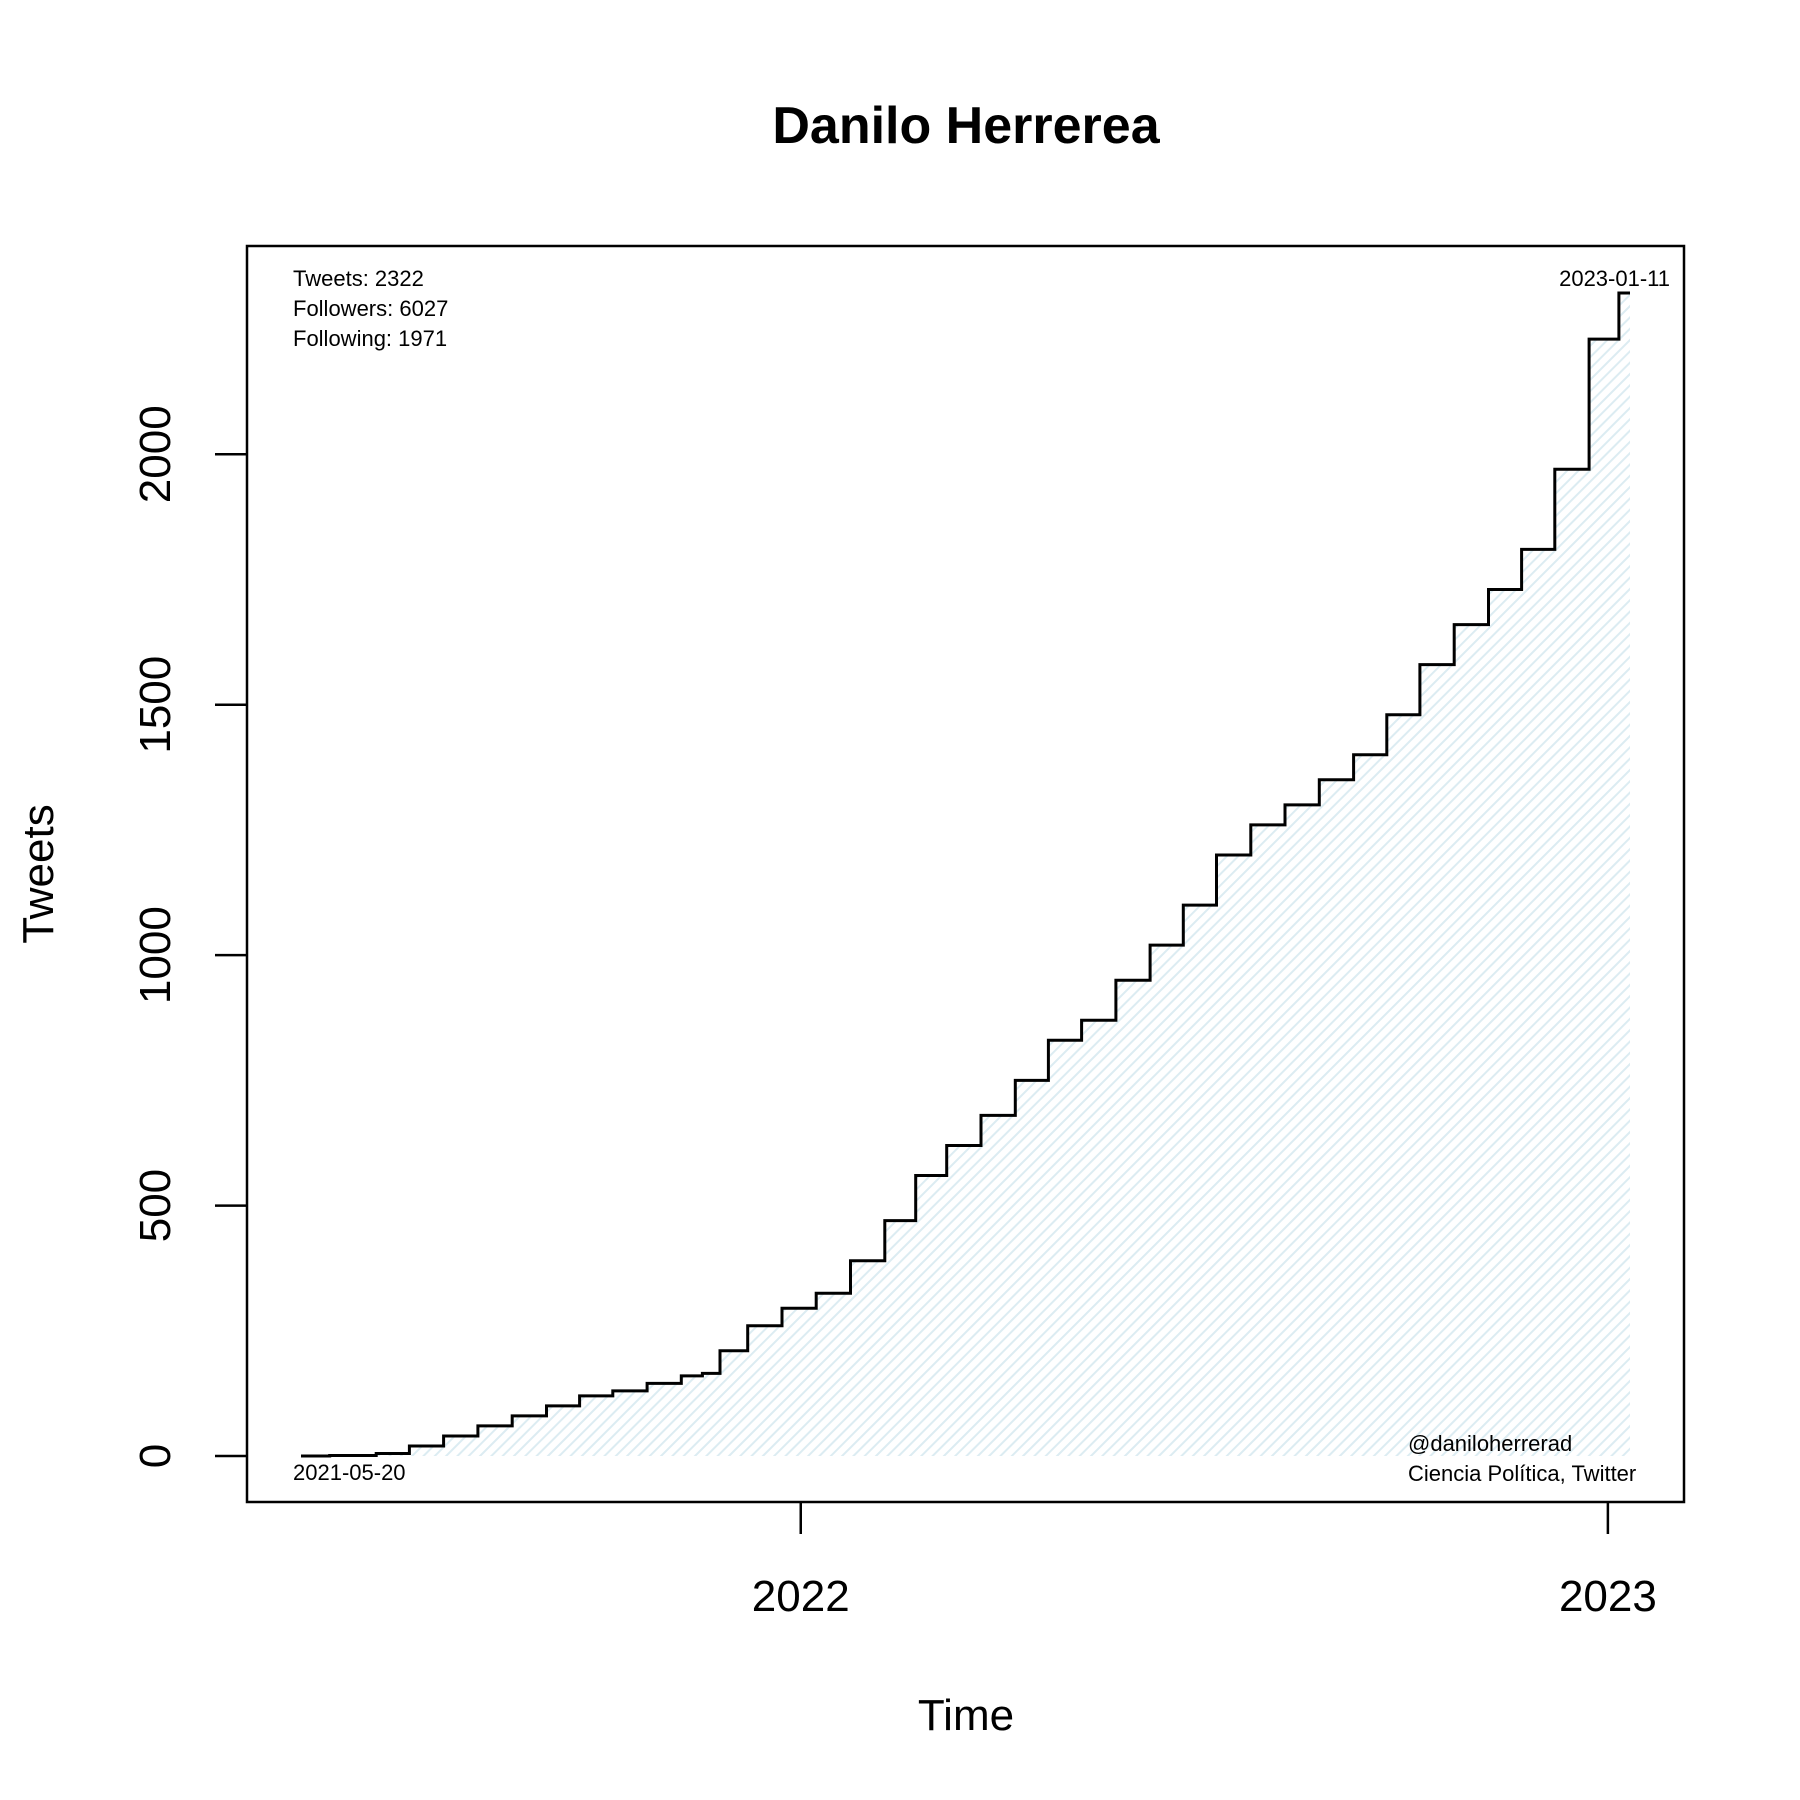 This screenshot has width=1800, height=1800. Describe the element at coordinates (1522, 1473) in the screenshot. I see `source-label: Ciencia Política, Twitter` at that location.